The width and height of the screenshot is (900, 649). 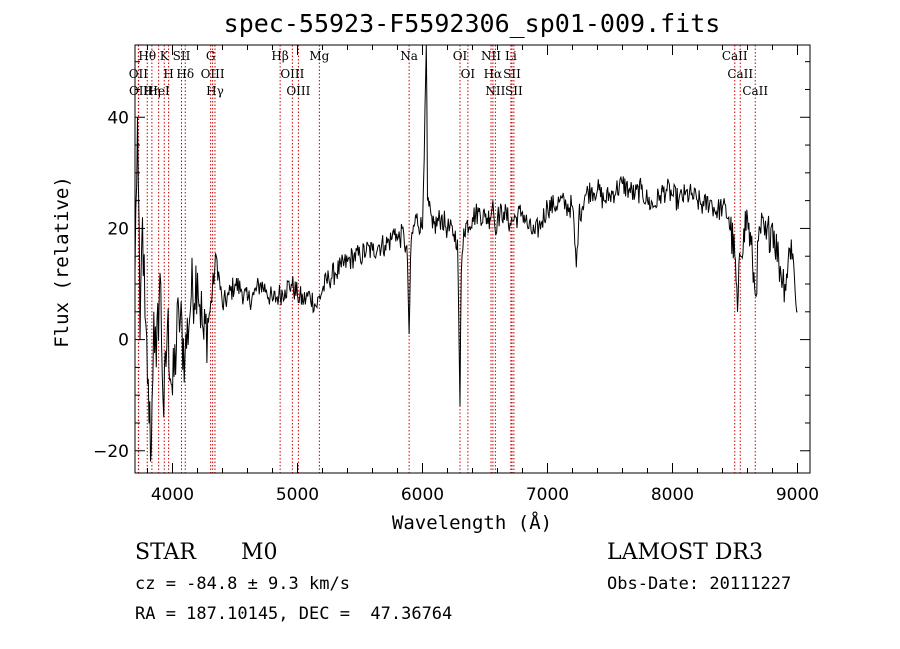 I want to click on x-tick-label: 4000, so click(x=172, y=495).